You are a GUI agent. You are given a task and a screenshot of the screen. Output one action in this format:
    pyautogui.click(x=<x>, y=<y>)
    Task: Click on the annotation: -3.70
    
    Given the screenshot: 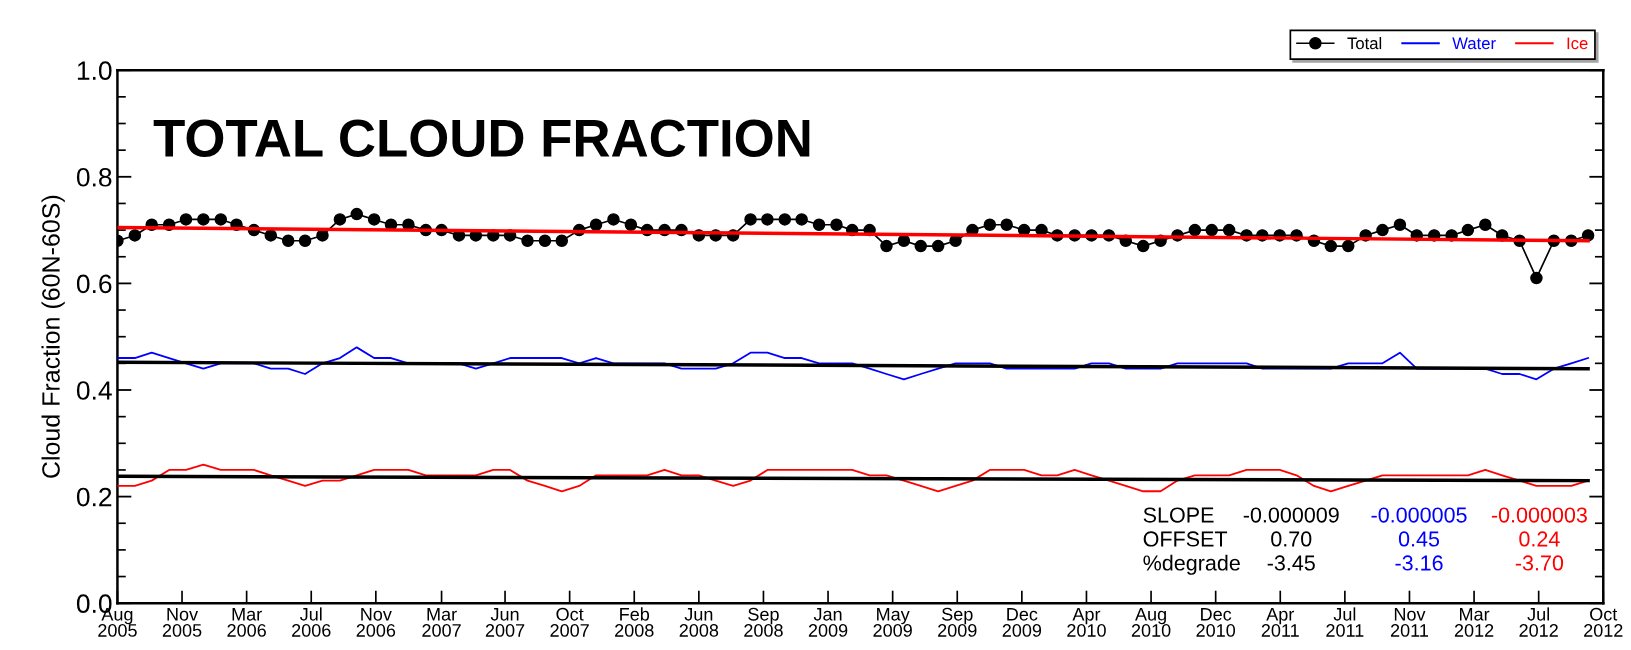 What is the action you would take?
    pyautogui.click(x=1539, y=563)
    